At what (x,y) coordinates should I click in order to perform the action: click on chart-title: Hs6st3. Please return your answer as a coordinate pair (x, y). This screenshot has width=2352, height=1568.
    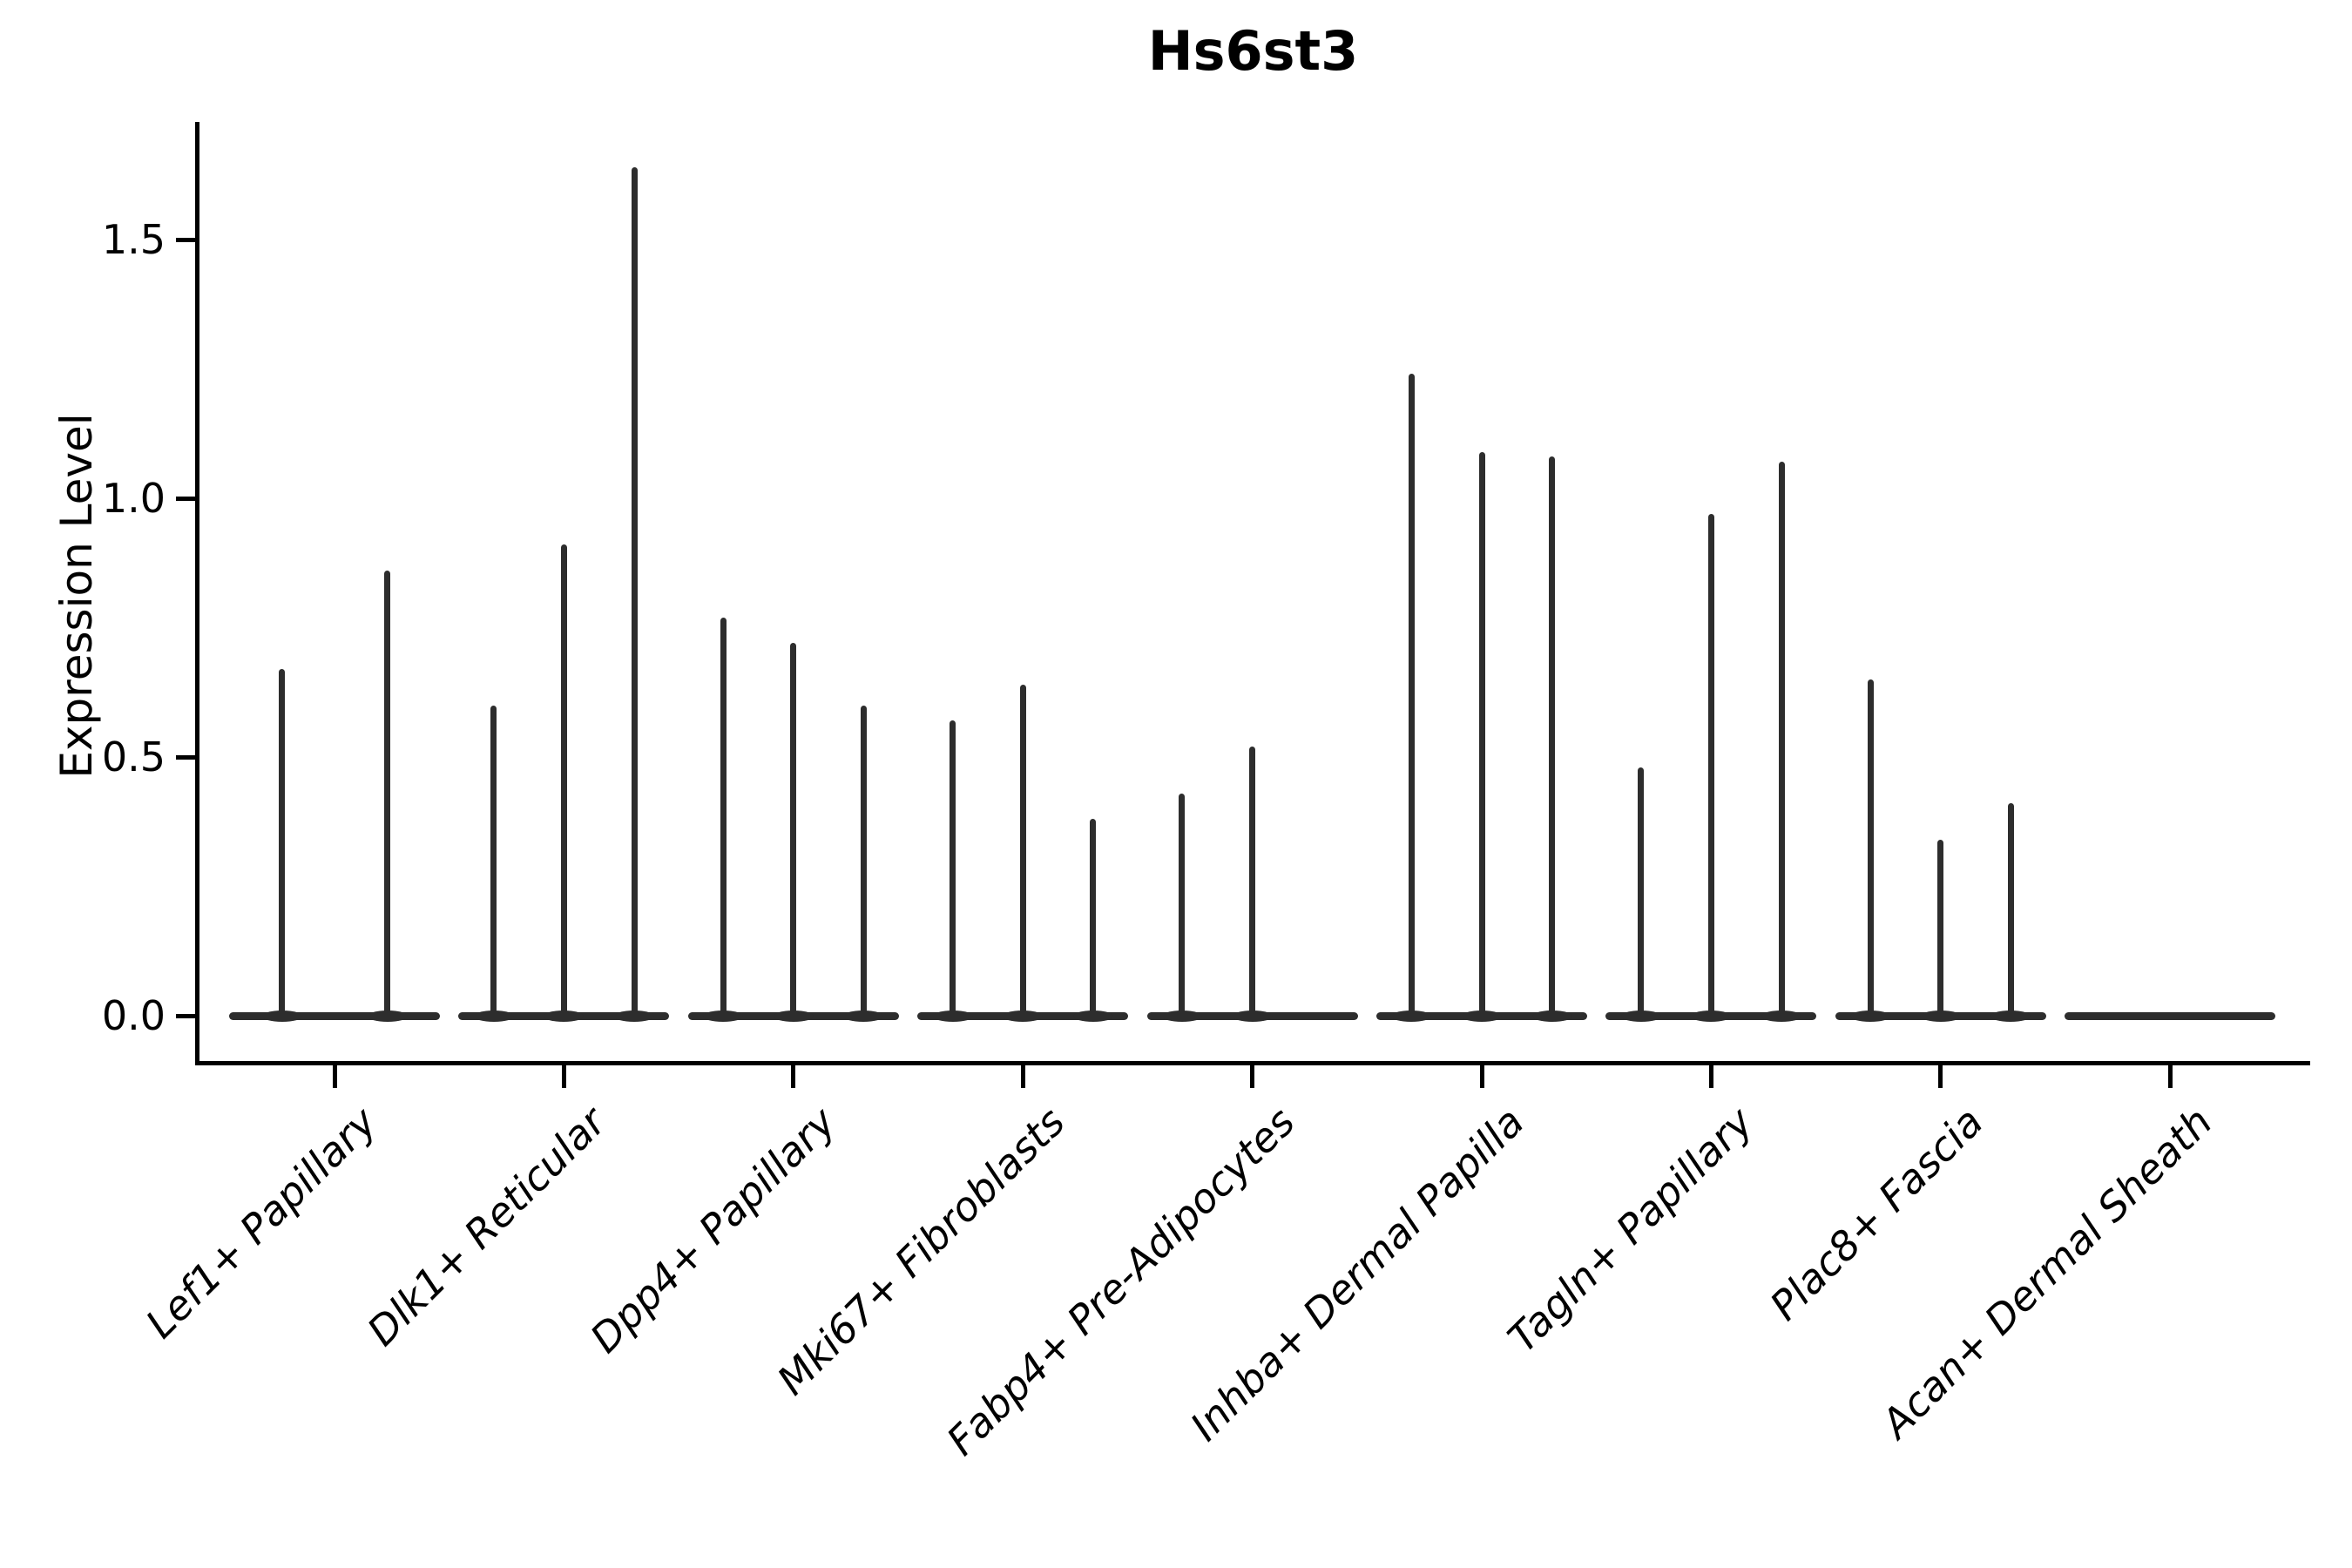
    Looking at the image, I should click on (1253, 51).